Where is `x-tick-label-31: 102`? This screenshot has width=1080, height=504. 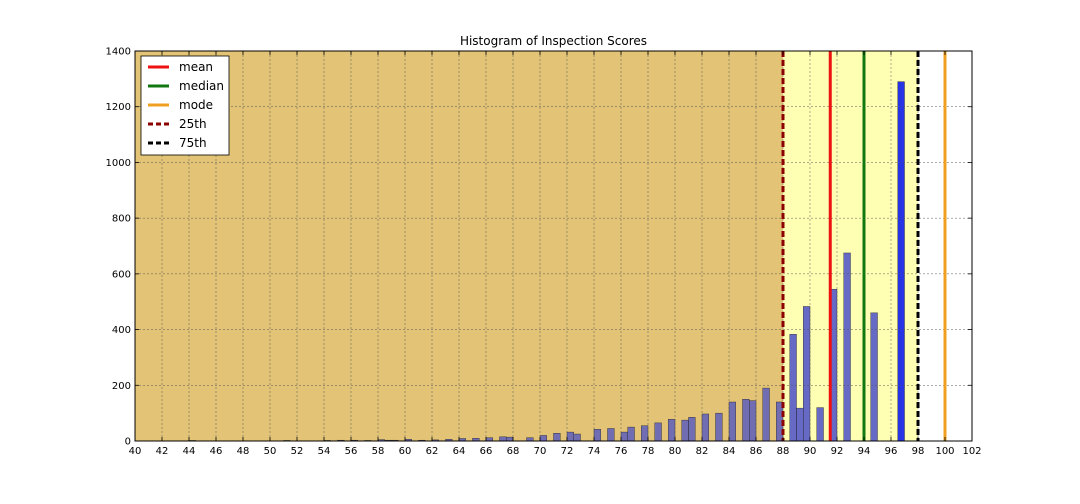
x-tick-label-31: 102 is located at coordinates (971, 451).